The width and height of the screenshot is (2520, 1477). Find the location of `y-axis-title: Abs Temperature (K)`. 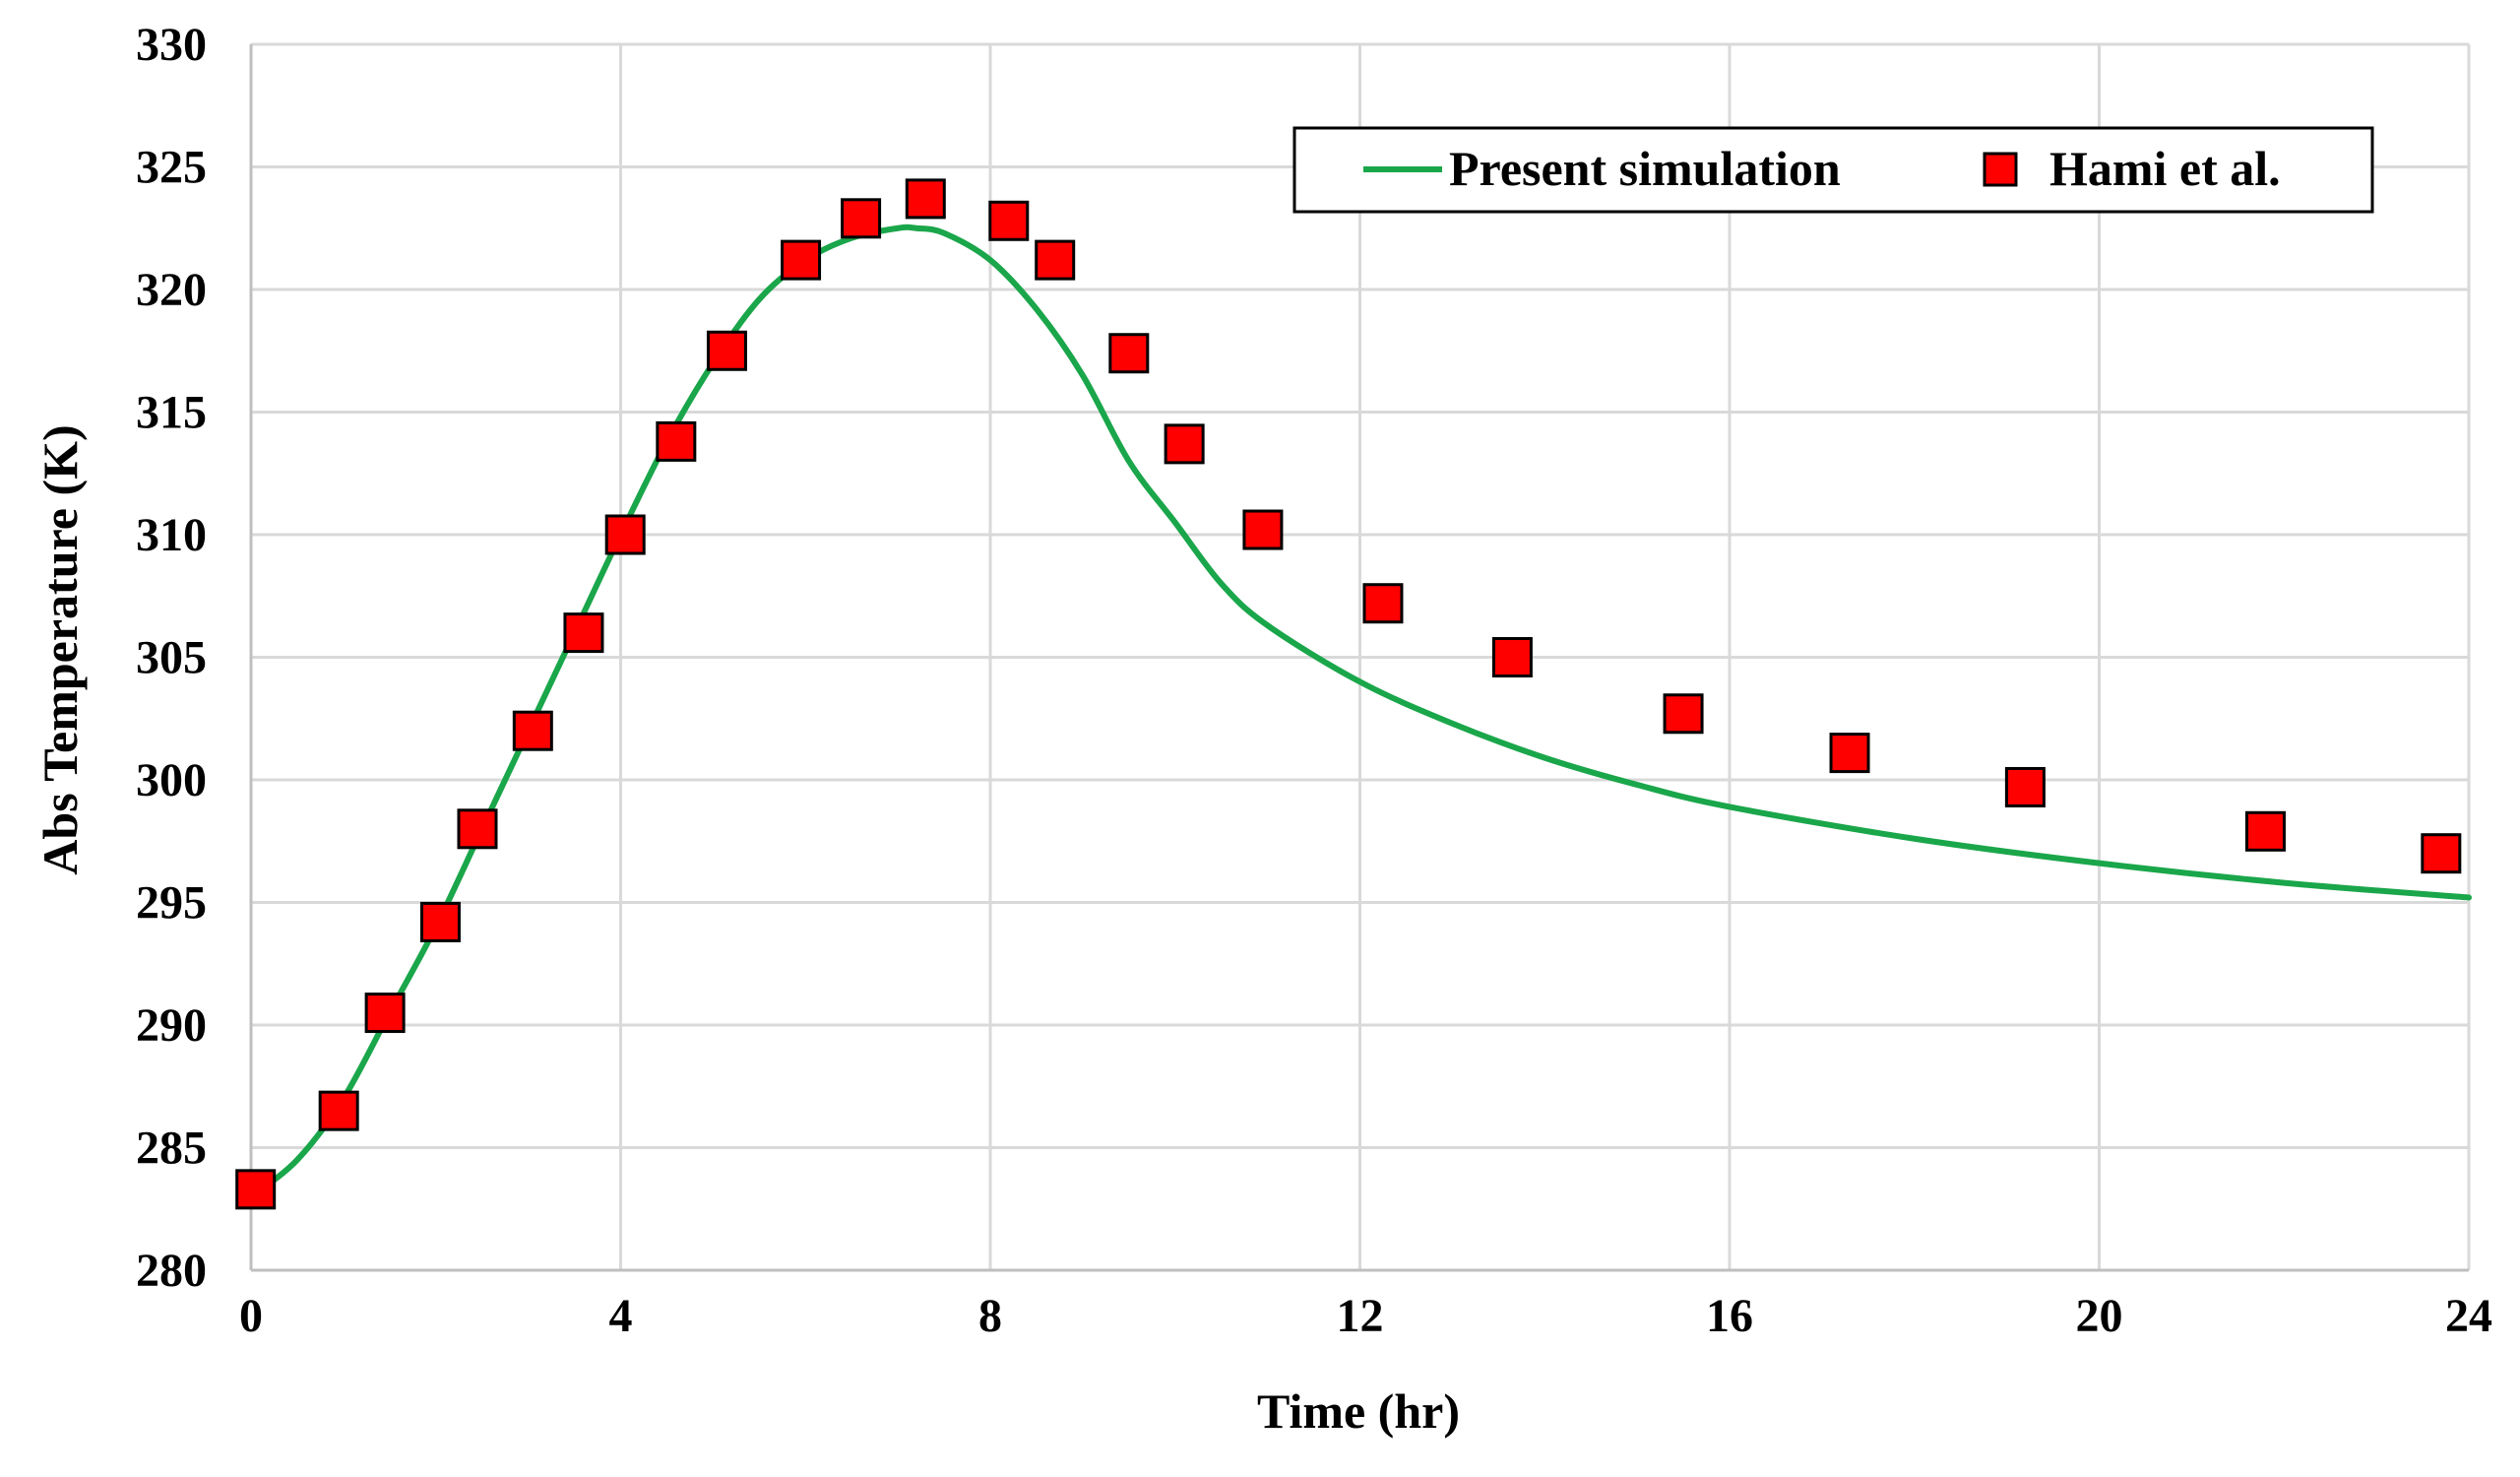

y-axis-title: Abs Temperature (K) is located at coordinates (60, 649).